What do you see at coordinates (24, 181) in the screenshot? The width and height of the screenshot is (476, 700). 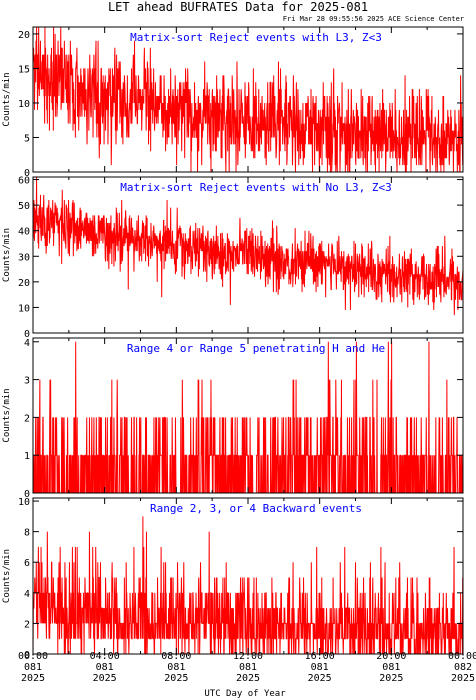 I see `y-tick-label: 60` at bounding box center [24, 181].